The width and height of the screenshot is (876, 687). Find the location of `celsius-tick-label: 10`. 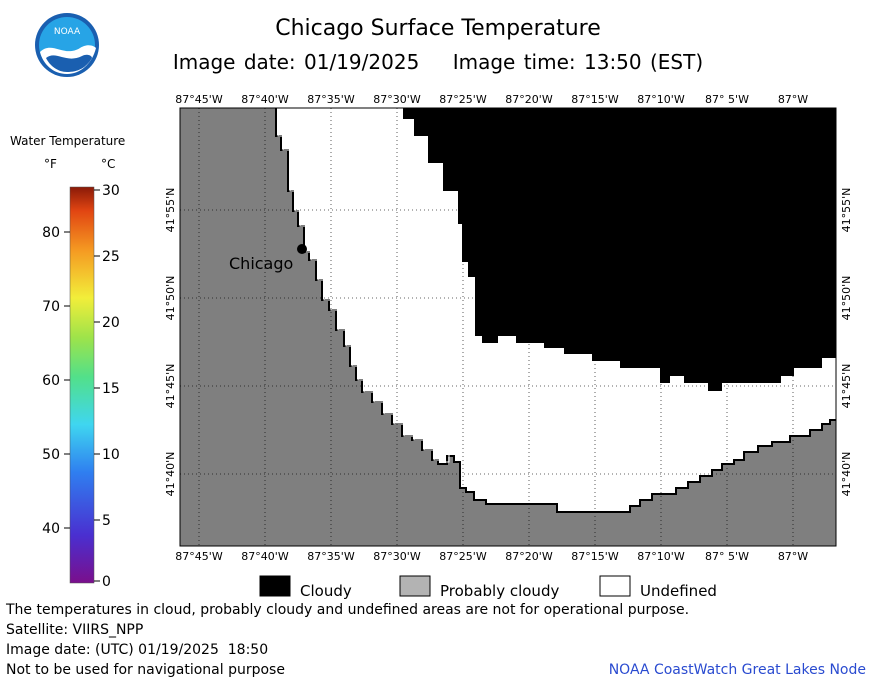

celsius-tick-label: 10 is located at coordinates (111, 455).